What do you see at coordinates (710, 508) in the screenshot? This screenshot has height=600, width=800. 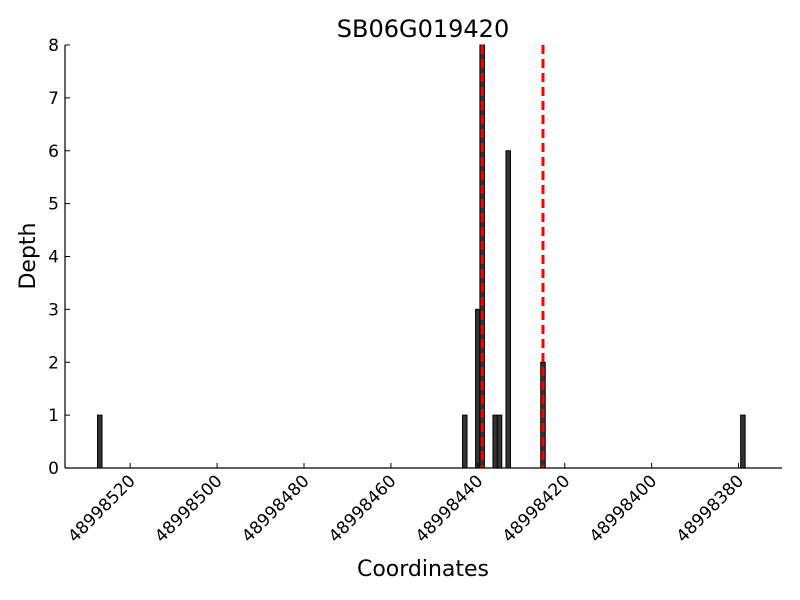 I see `x-tick-label: 48998380` at bounding box center [710, 508].